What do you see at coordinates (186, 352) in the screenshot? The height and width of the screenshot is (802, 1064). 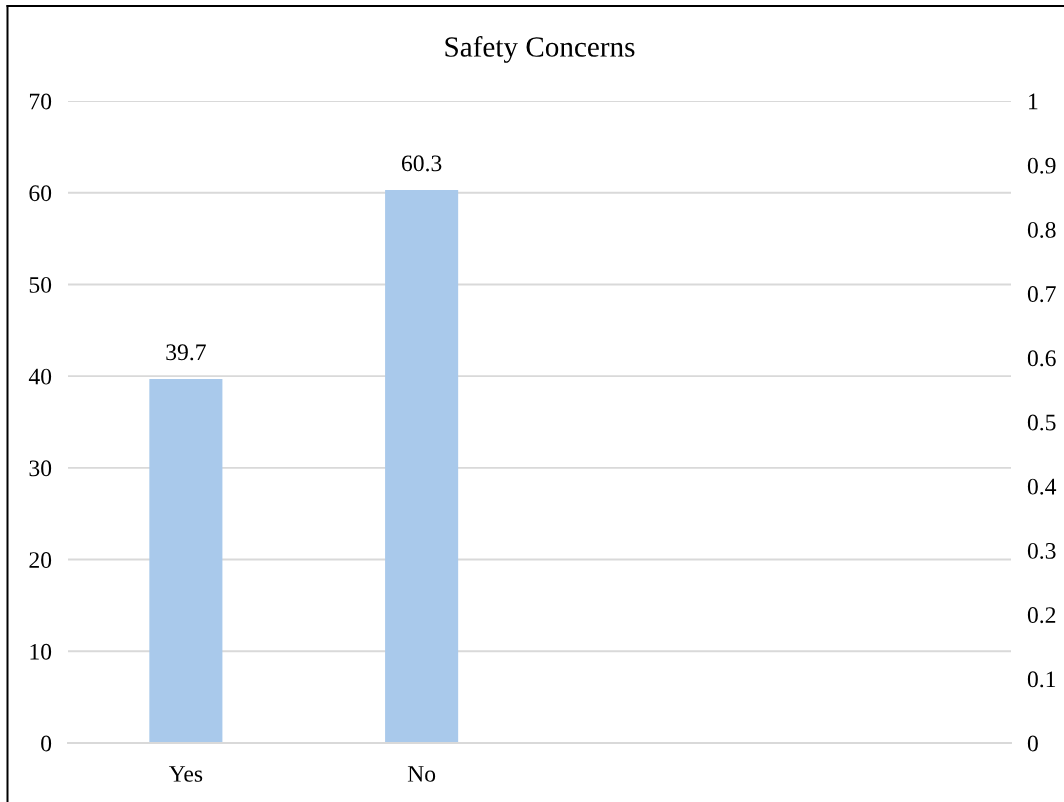 I see `data-label: 39.7` at bounding box center [186, 352].